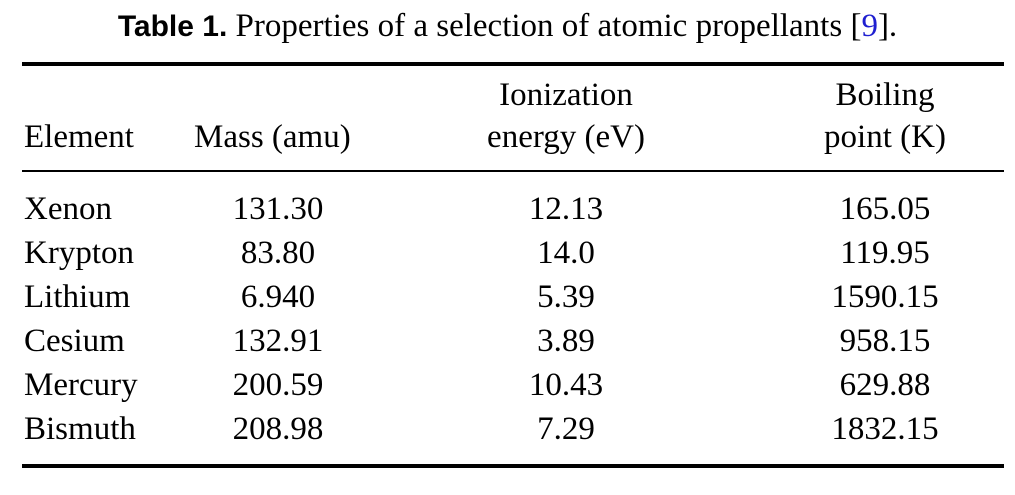 The width and height of the screenshot is (1015, 495). What do you see at coordinates (507, 297) in the screenshot?
I see `table-row: Lithium 6.940 5.39 1590.15` at bounding box center [507, 297].